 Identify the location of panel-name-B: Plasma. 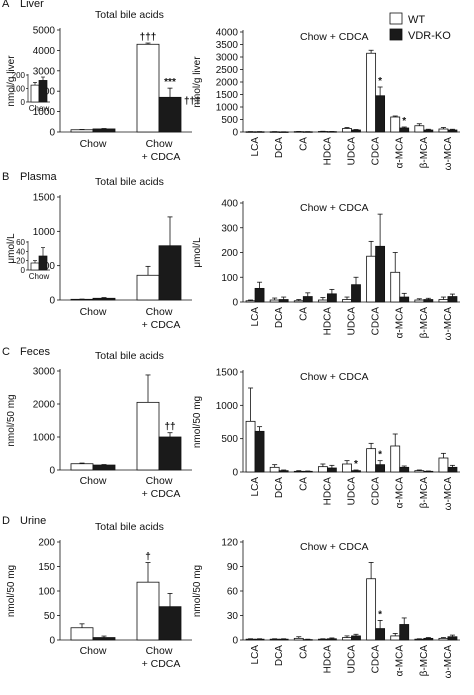
(39, 177).